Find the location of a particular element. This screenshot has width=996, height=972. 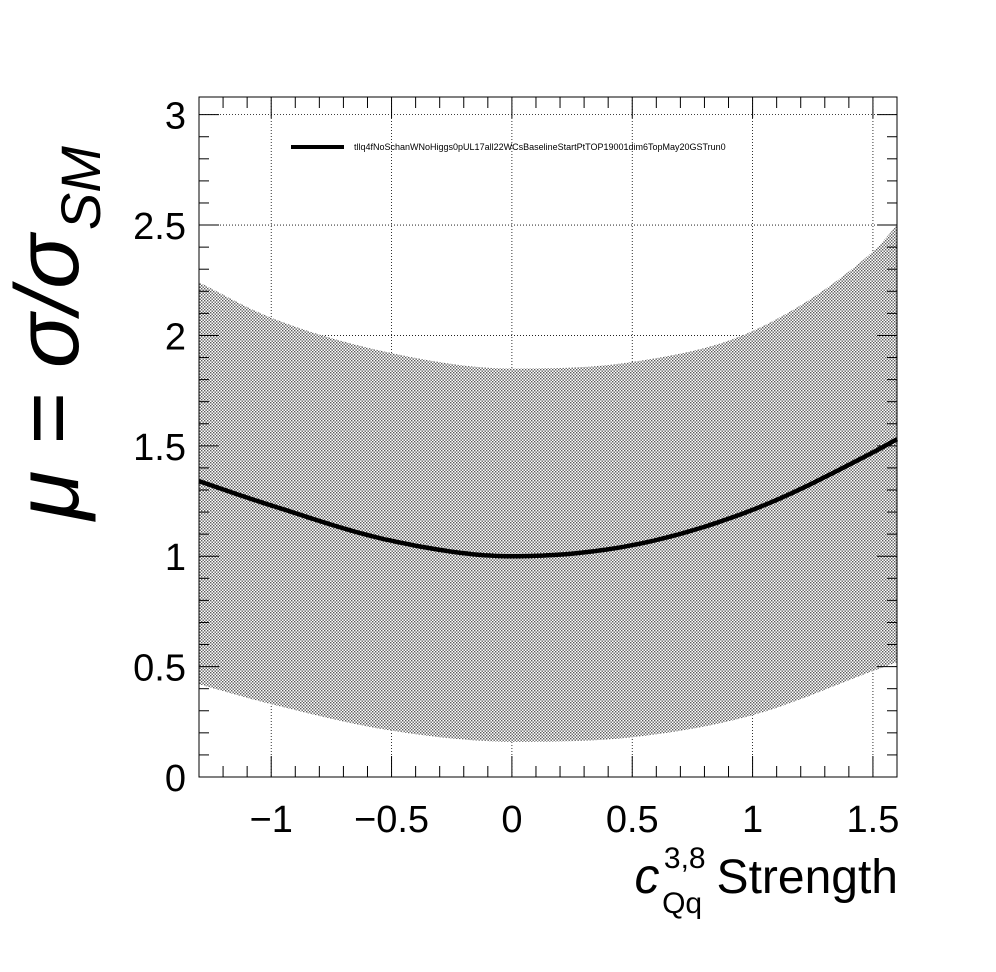

x-tick-label: −1 is located at coordinates (271, 820).